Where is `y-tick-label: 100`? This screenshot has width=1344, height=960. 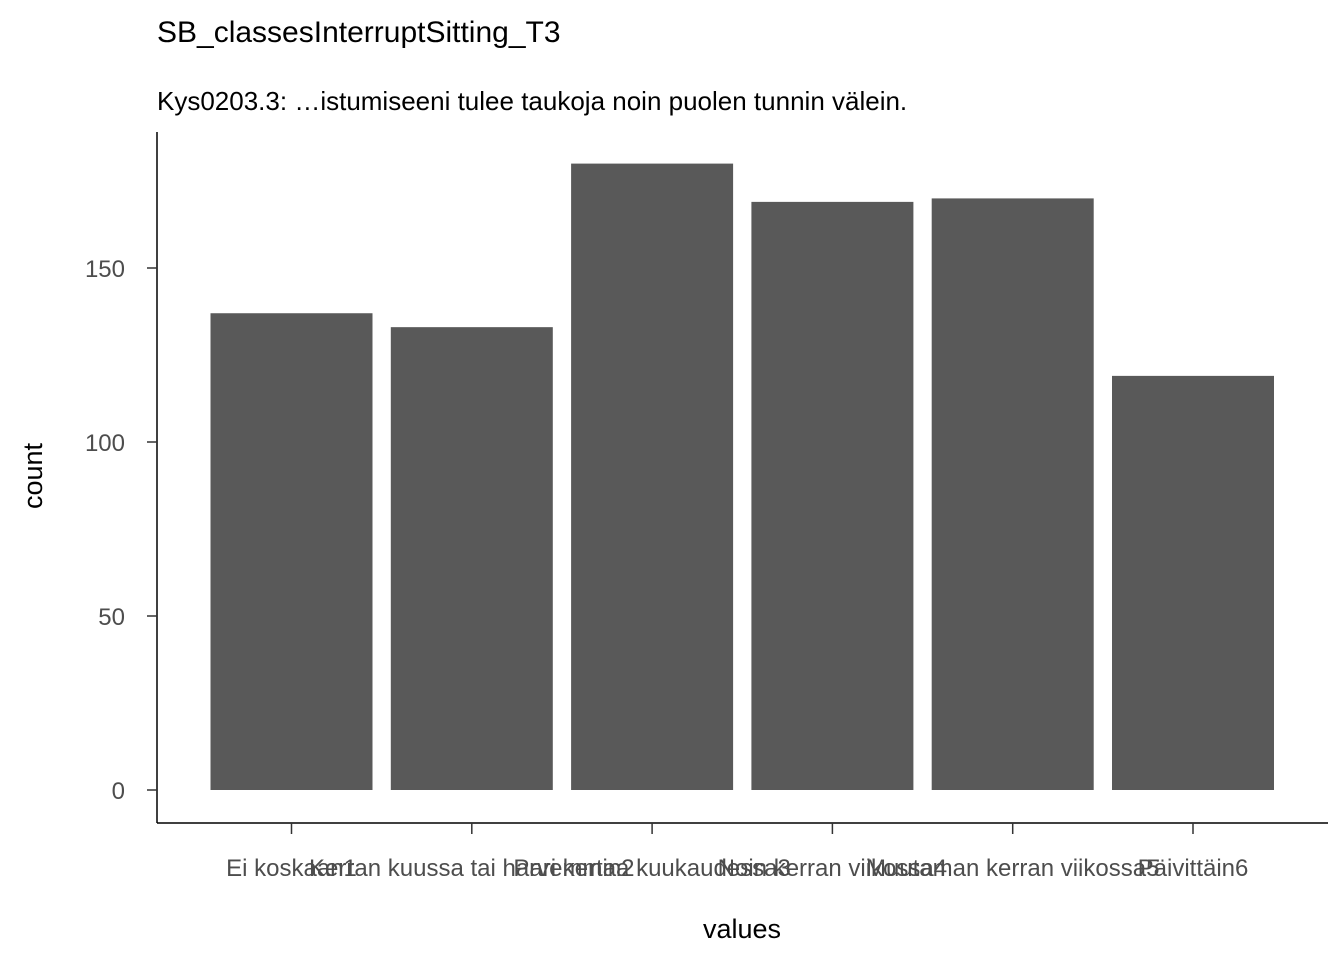 y-tick-label: 100 is located at coordinates (105, 443).